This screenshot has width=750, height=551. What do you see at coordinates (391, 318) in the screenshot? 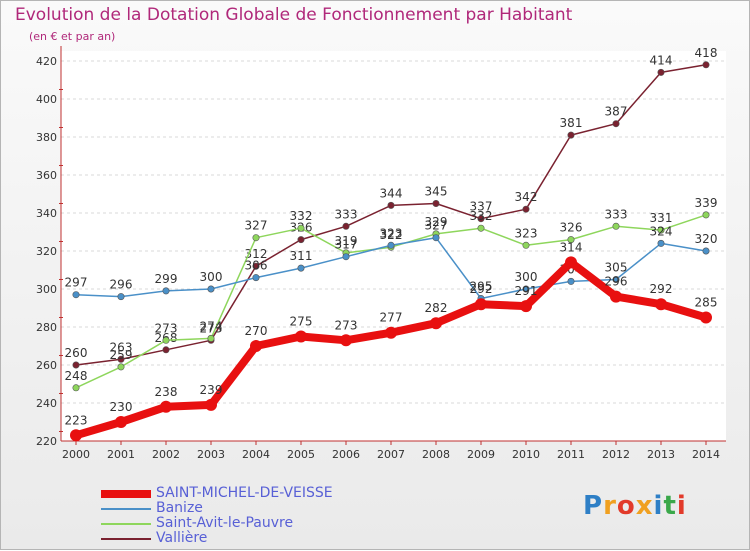
I see `data-label: 277` at bounding box center [391, 318].